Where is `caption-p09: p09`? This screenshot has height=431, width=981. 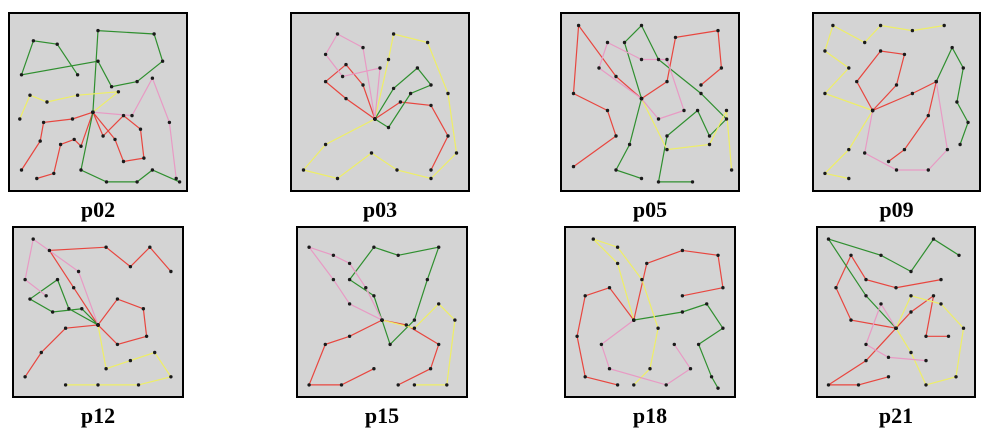 caption-p09: p09 is located at coordinates (896, 209).